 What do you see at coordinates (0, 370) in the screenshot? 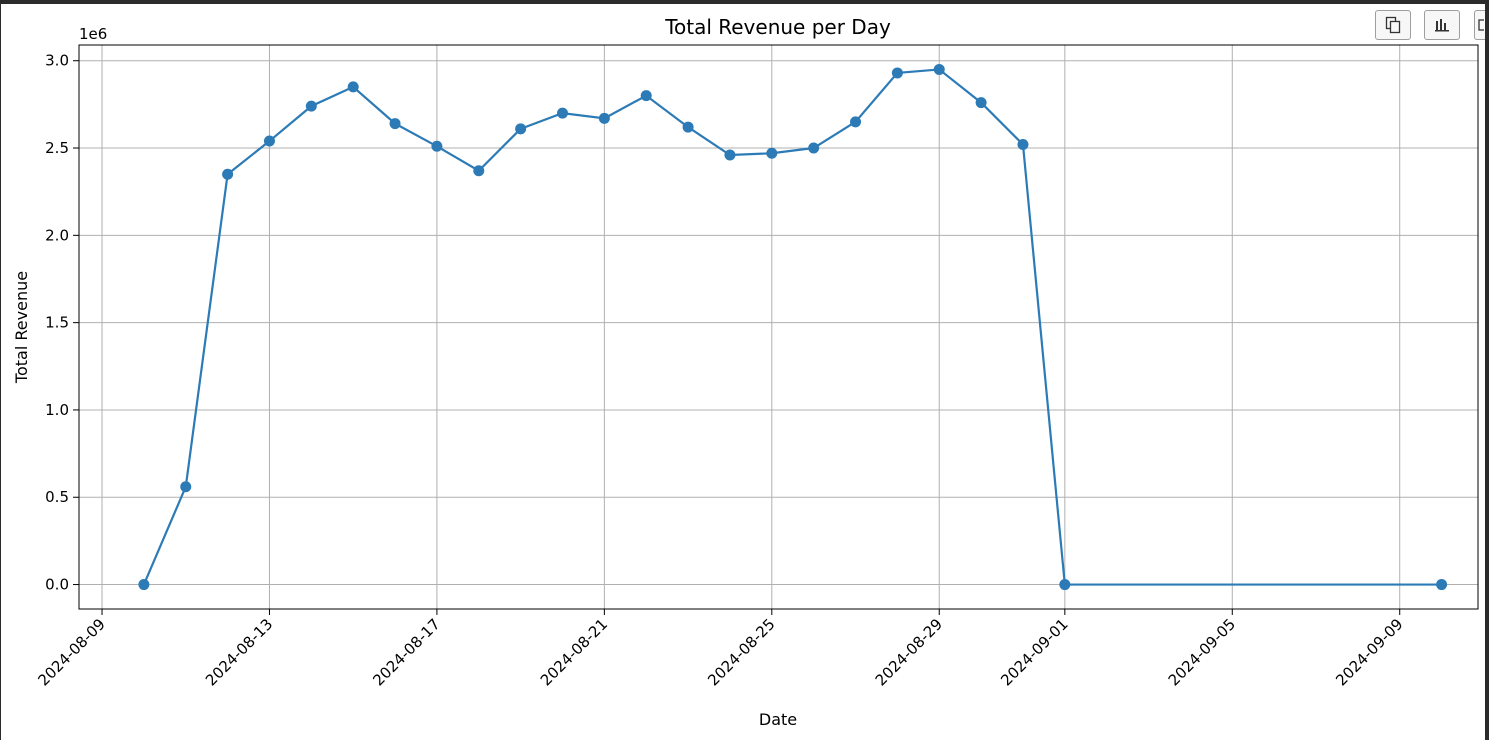
I see `window-left-edge` at bounding box center [0, 370].